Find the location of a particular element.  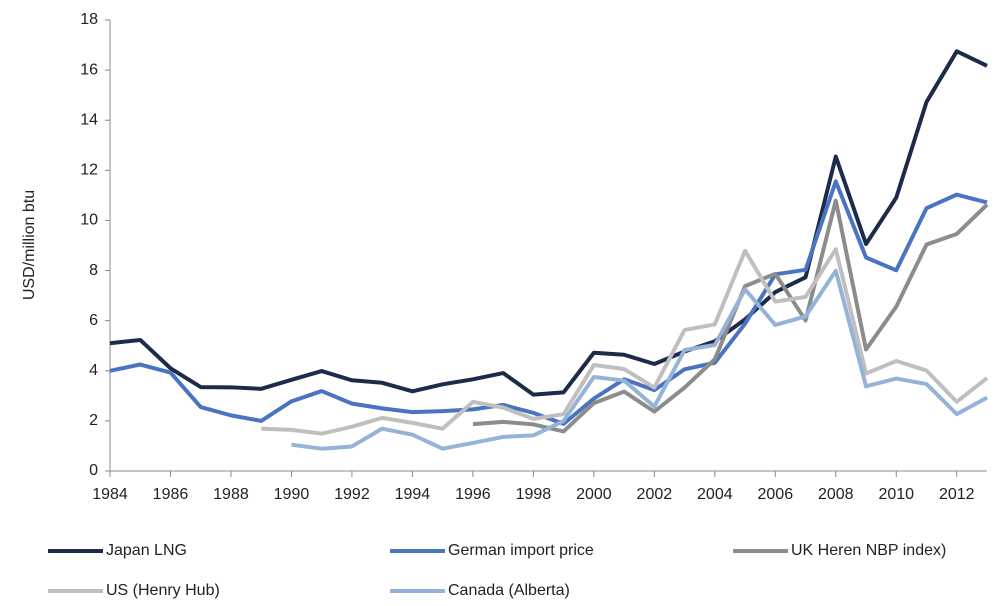

x-tick-label: 1984 is located at coordinates (110, 494).